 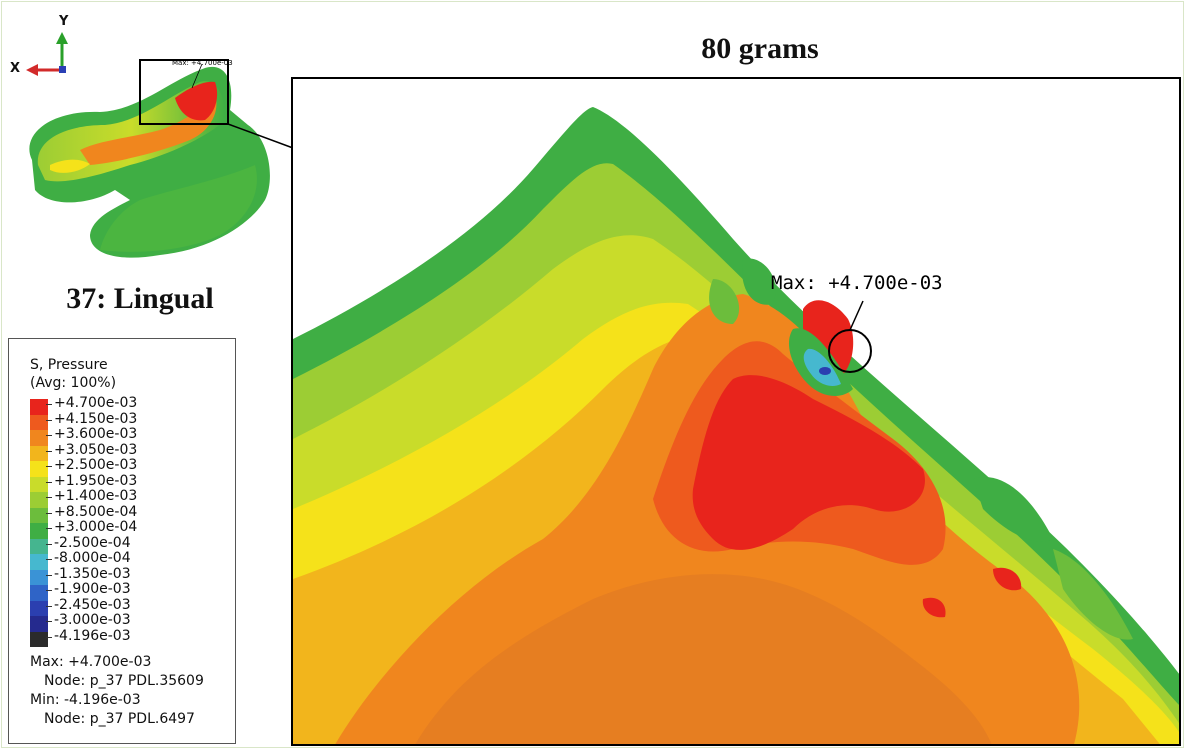 What do you see at coordinates (91, 636) in the screenshot?
I see `legend-value: -4.196e-03` at bounding box center [91, 636].